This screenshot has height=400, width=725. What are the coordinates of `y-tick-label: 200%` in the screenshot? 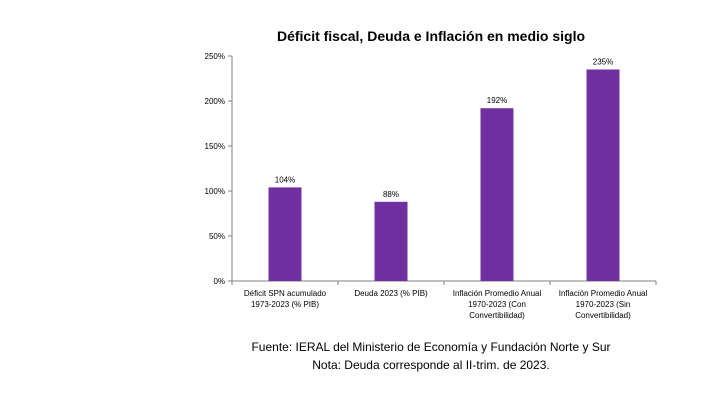 It's located at (215, 101).